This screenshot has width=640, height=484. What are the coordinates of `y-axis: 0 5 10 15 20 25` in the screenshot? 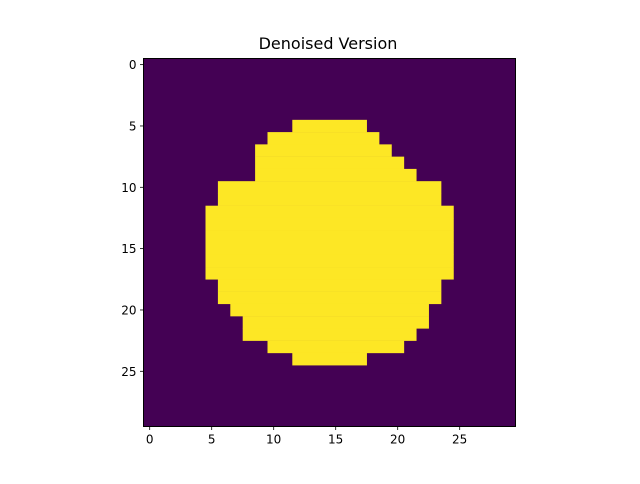 It's located at (132, 218).